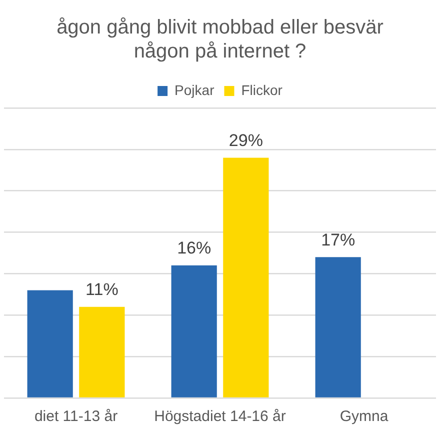 This screenshot has height=440, width=440. Describe the element at coordinates (262, 90) in the screenshot. I see `legend-label: Flickor` at that location.